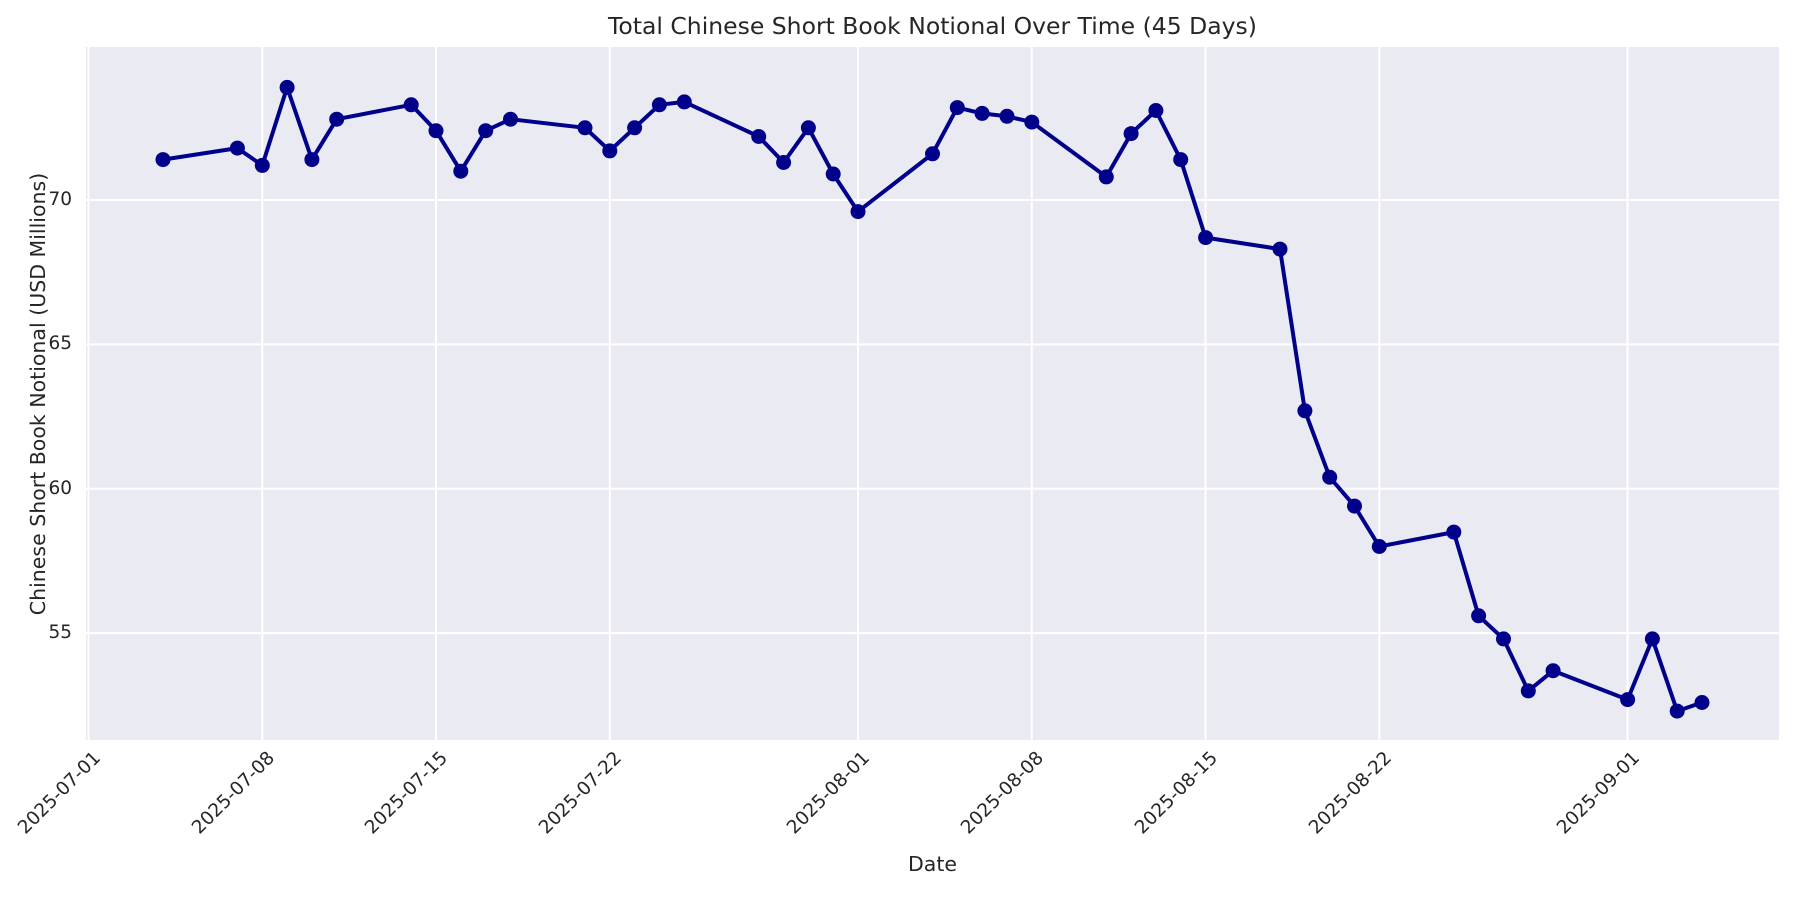  What do you see at coordinates (60, 199) in the screenshot?
I see `y-tick-label: 70` at bounding box center [60, 199].